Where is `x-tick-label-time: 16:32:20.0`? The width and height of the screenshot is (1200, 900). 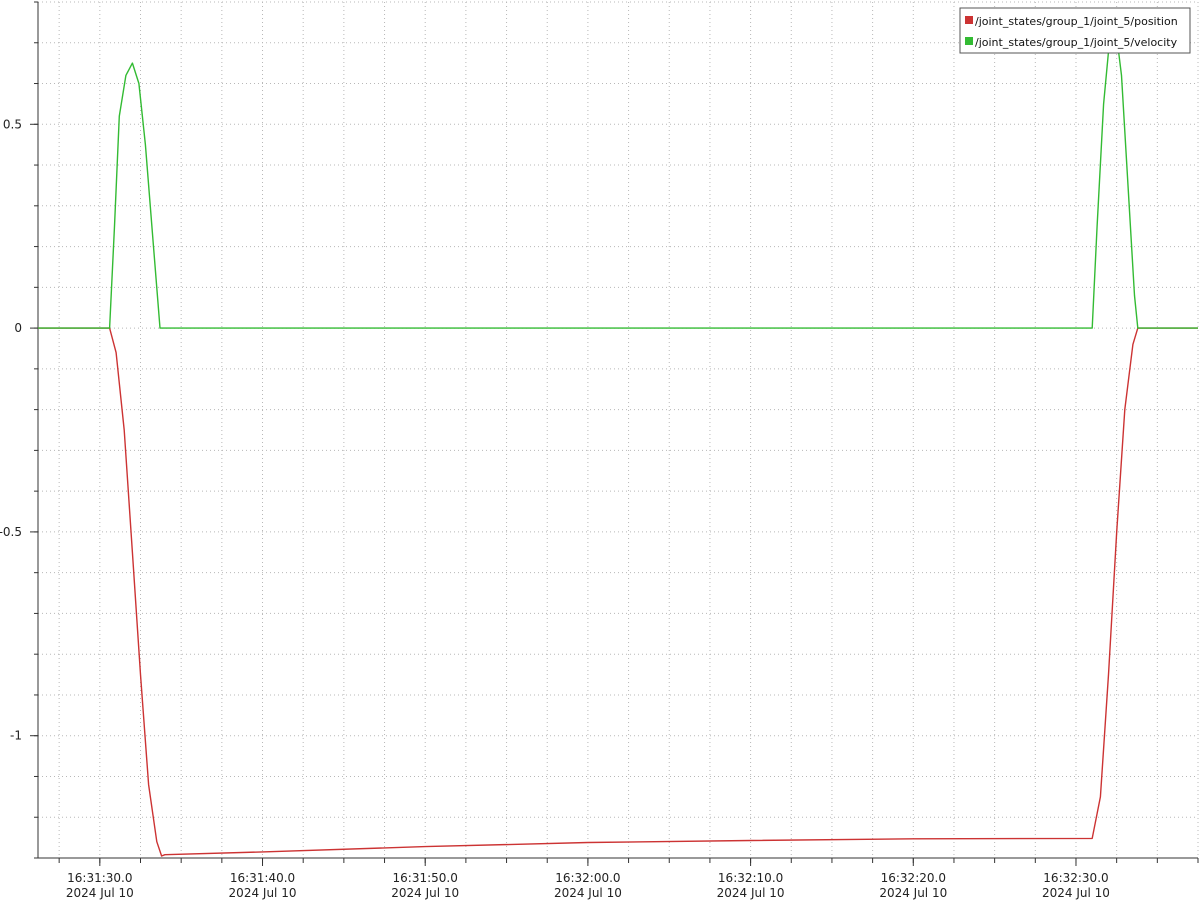 x-tick-label-time: 16:32:20.0 is located at coordinates (913, 878).